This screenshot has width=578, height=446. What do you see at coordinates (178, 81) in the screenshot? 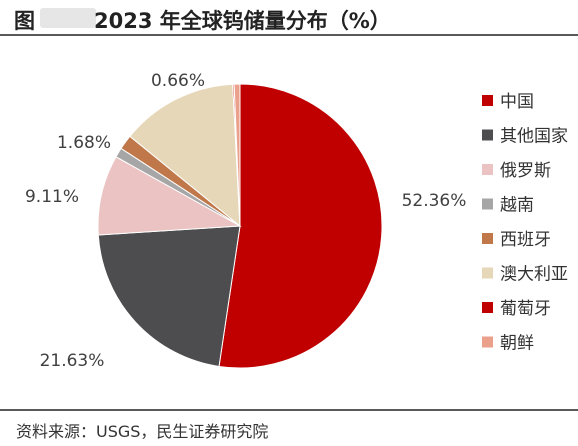
I see `data-label-7: 0.66%` at bounding box center [178, 81].